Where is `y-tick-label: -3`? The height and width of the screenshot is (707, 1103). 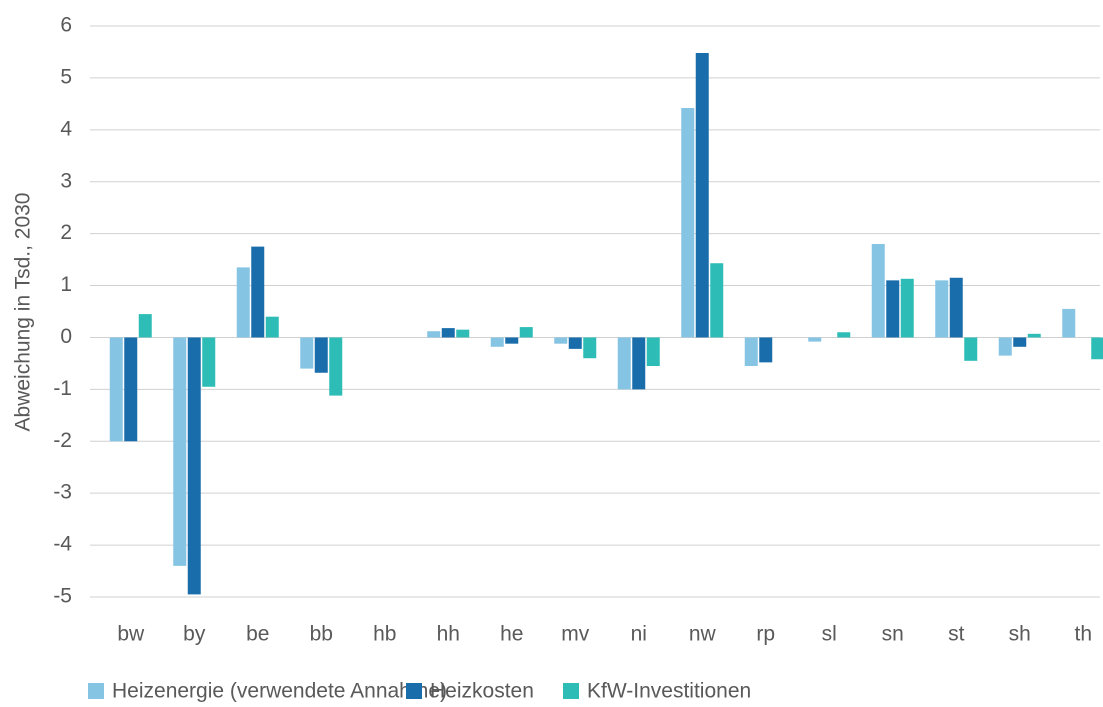
y-tick-label: -3 is located at coordinates (62, 492).